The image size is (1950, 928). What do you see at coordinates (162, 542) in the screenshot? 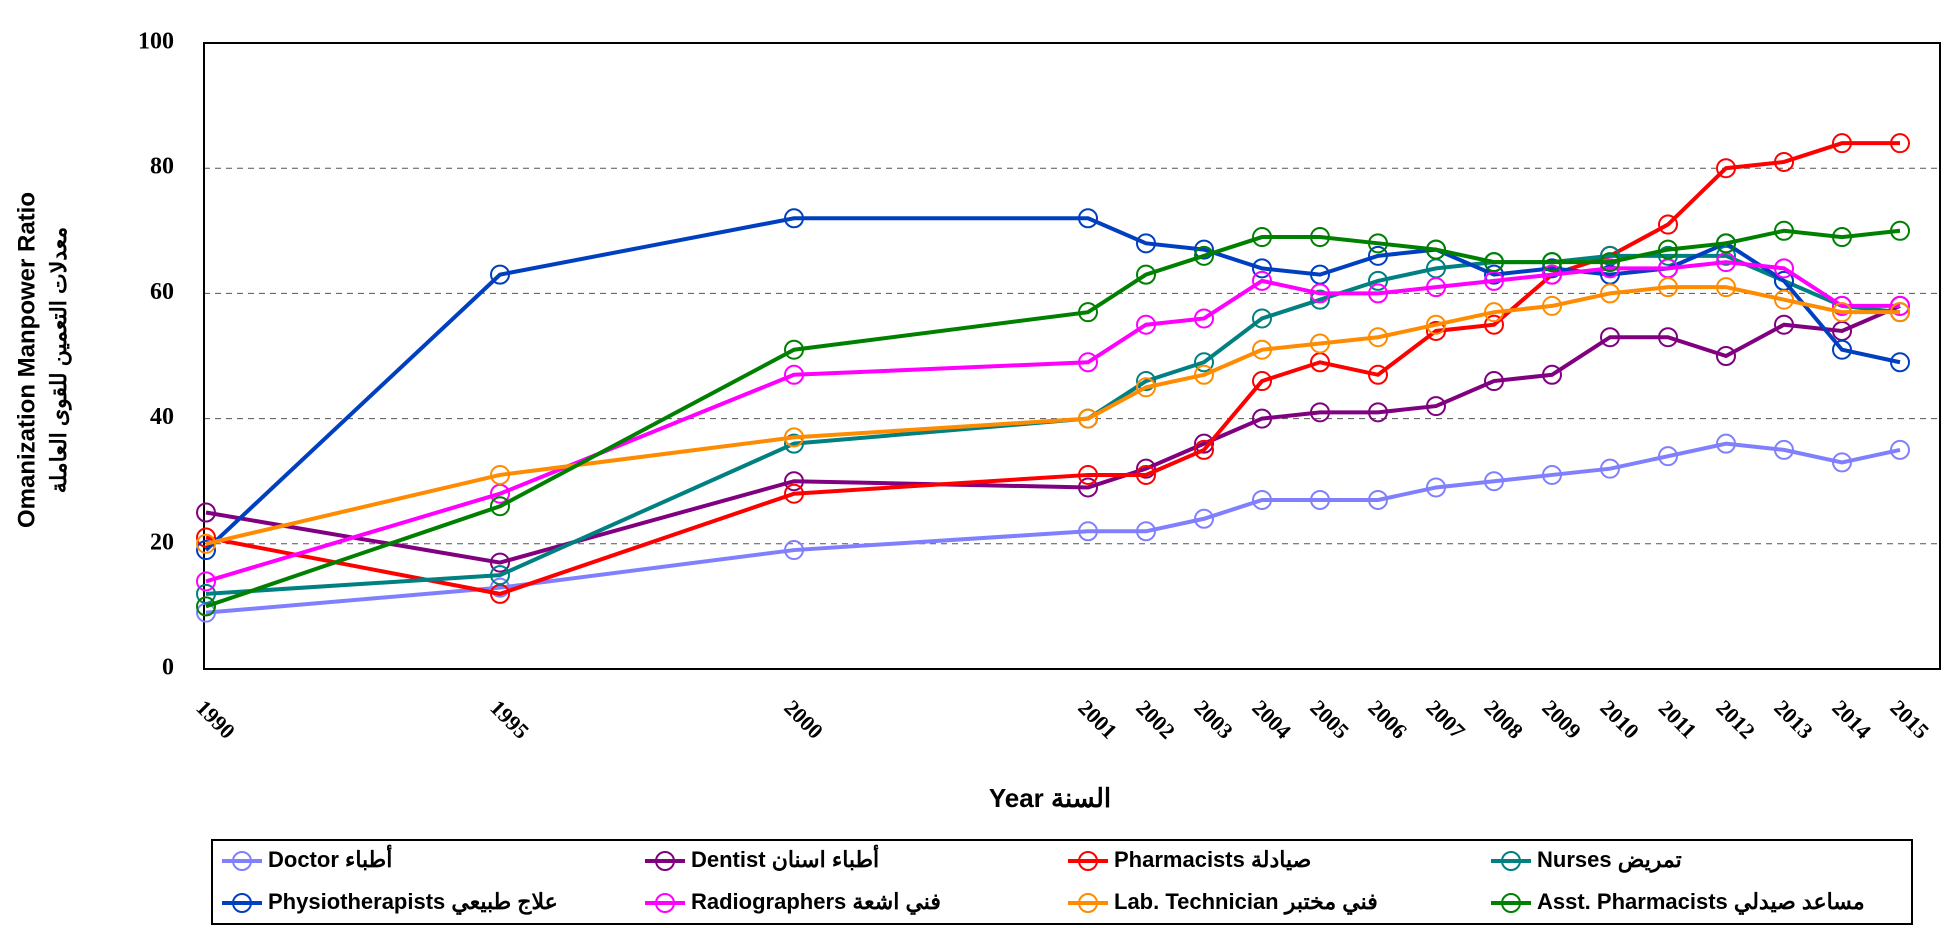
I see `y-tick-label: 20` at bounding box center [162, 542].